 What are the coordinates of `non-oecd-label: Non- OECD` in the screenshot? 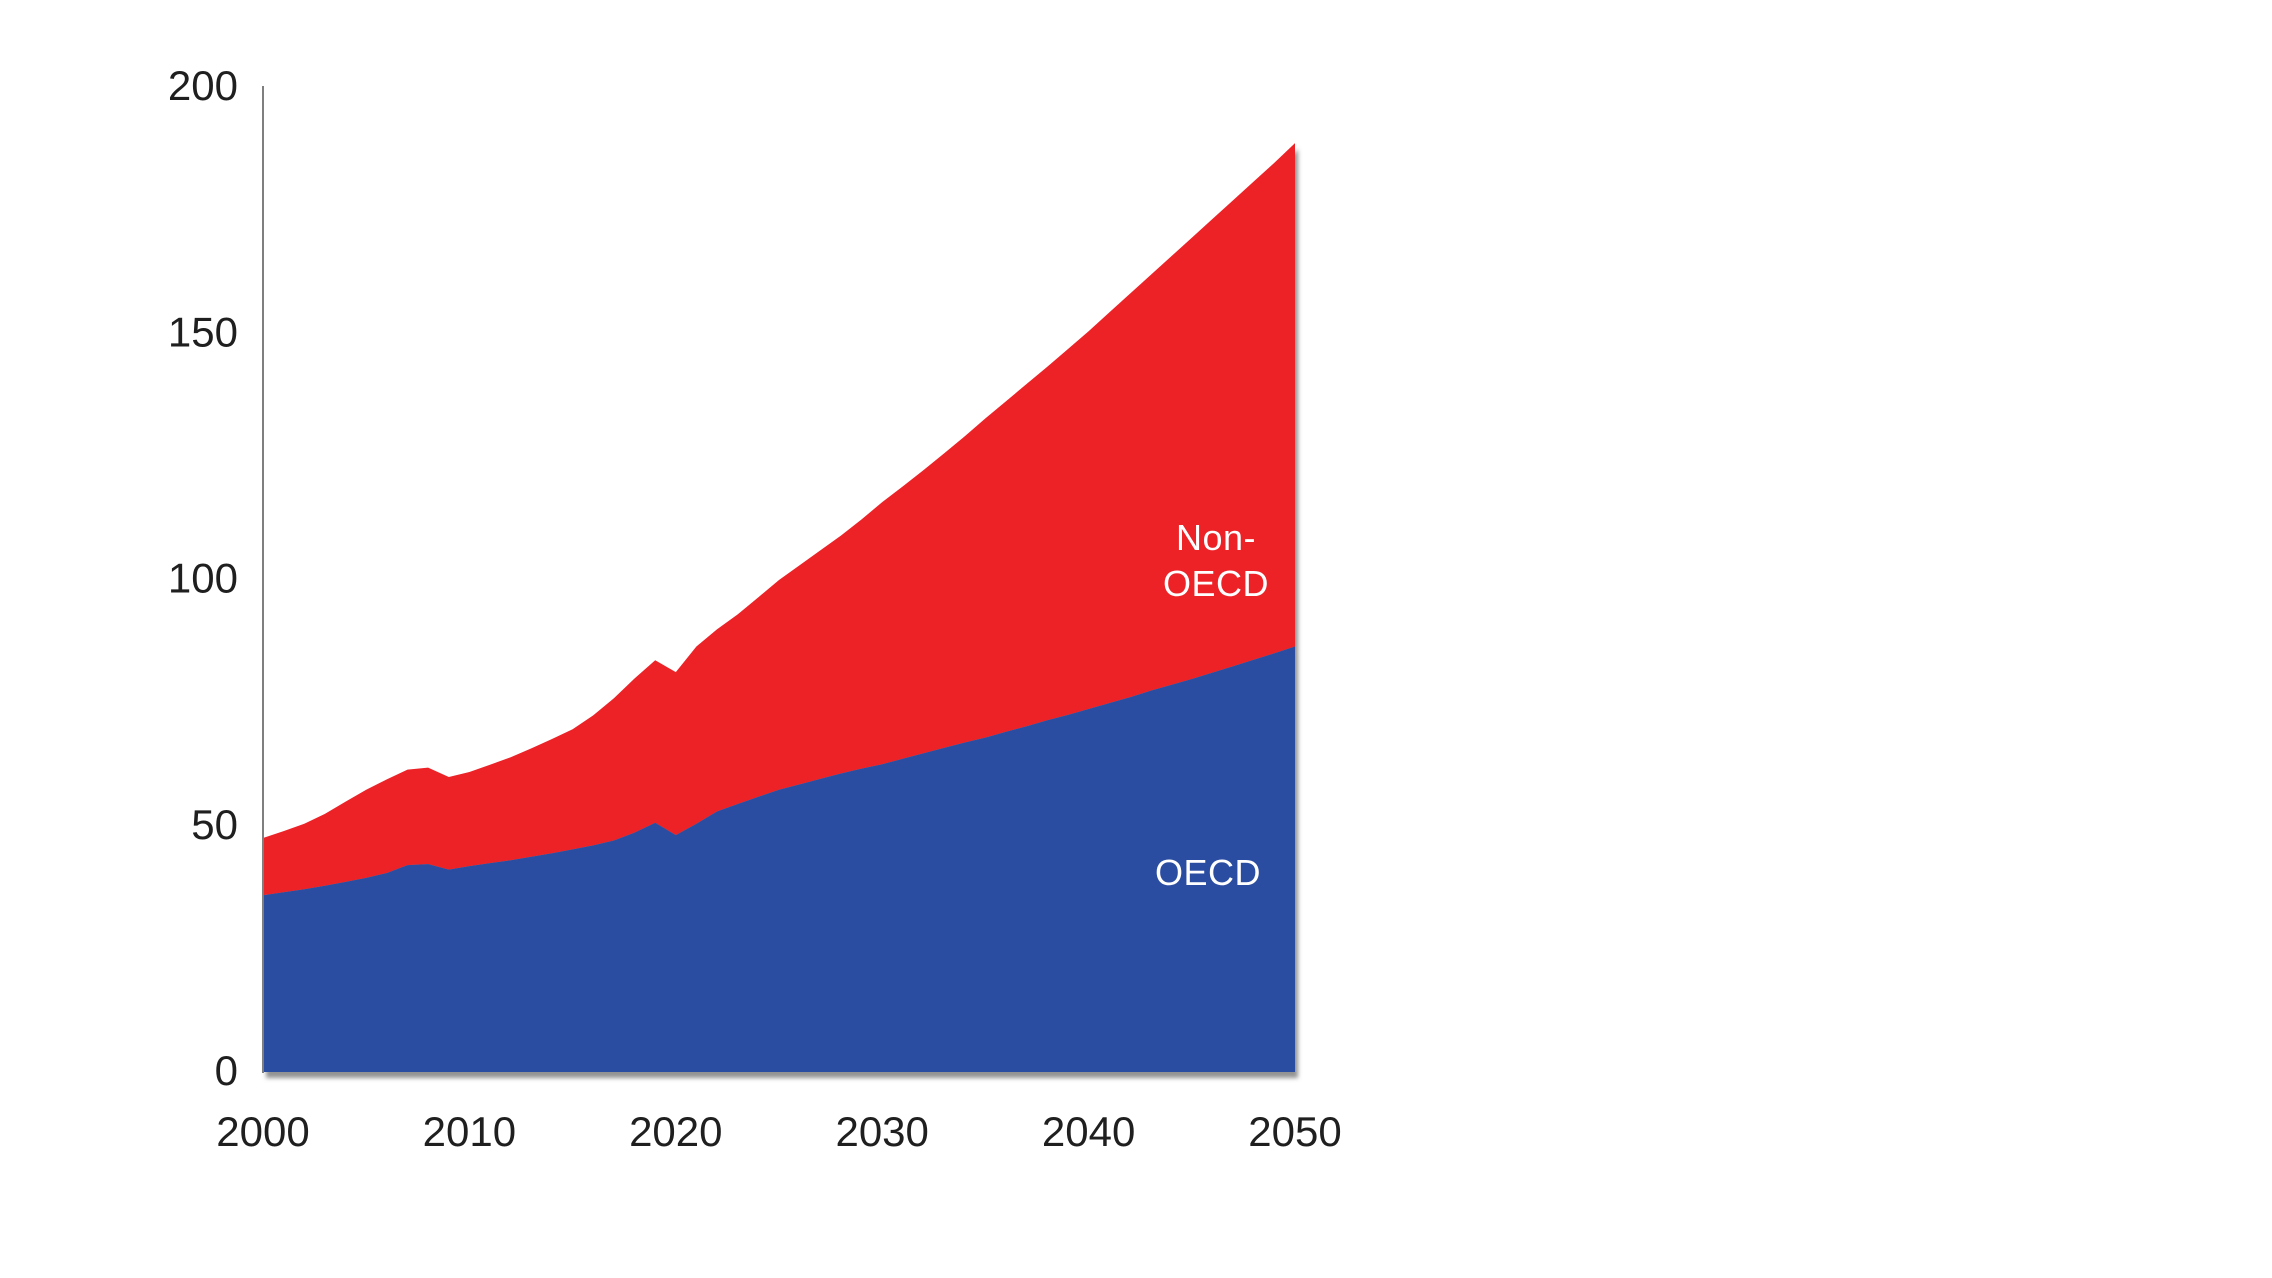 It's located at (1216, 561).